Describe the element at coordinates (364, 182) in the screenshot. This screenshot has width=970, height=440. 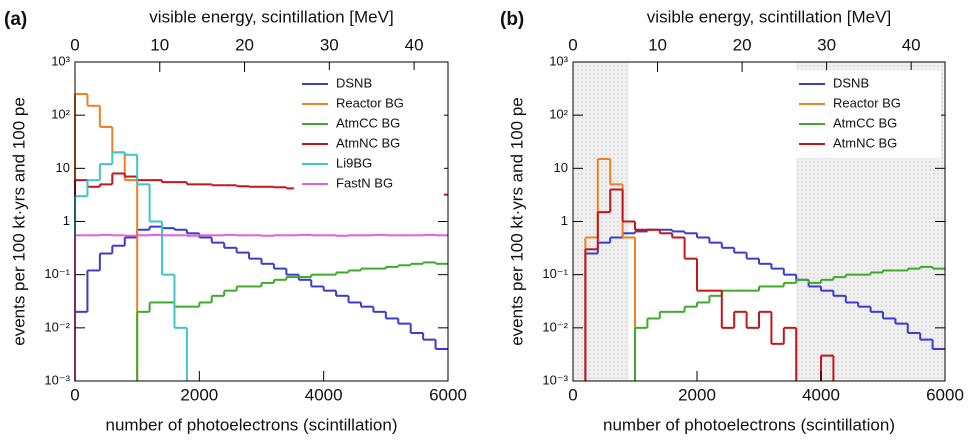
I see `legend-label: FastN BG` at that location.